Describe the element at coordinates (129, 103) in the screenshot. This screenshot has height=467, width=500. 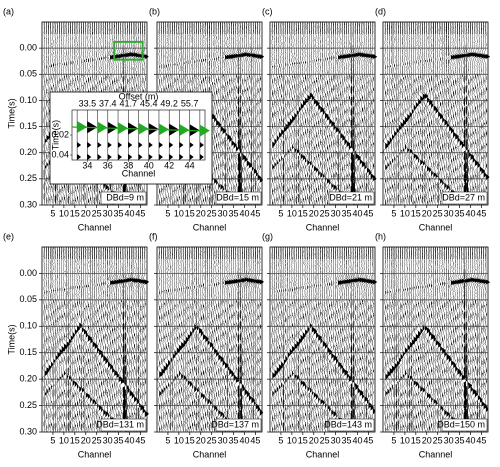
I see `inset-offset-label: 41.7` at that location.